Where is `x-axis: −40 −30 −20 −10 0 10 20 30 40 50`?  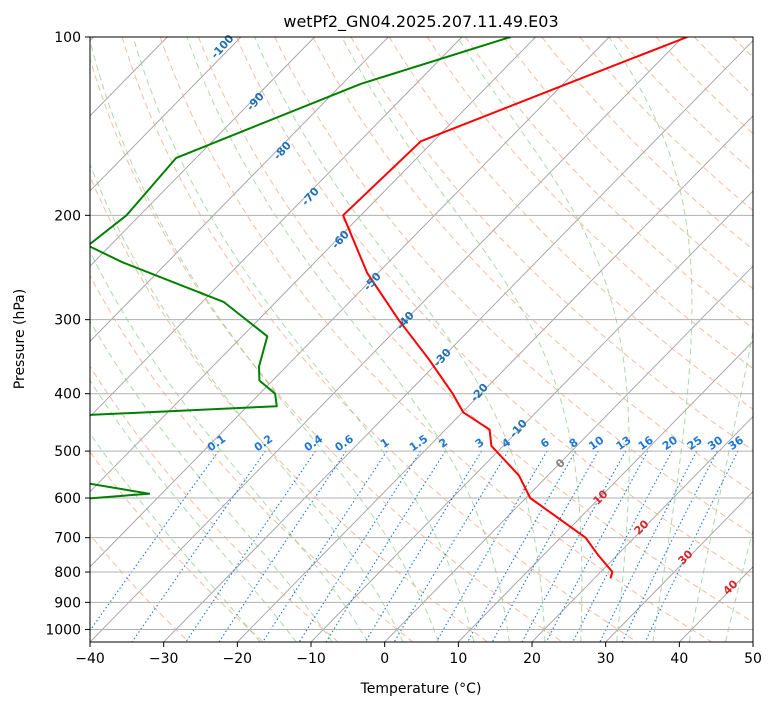
x-axis: −40 −30 −20 −10 0 10 20 30 40 50 is located at coordinates (418, 654).